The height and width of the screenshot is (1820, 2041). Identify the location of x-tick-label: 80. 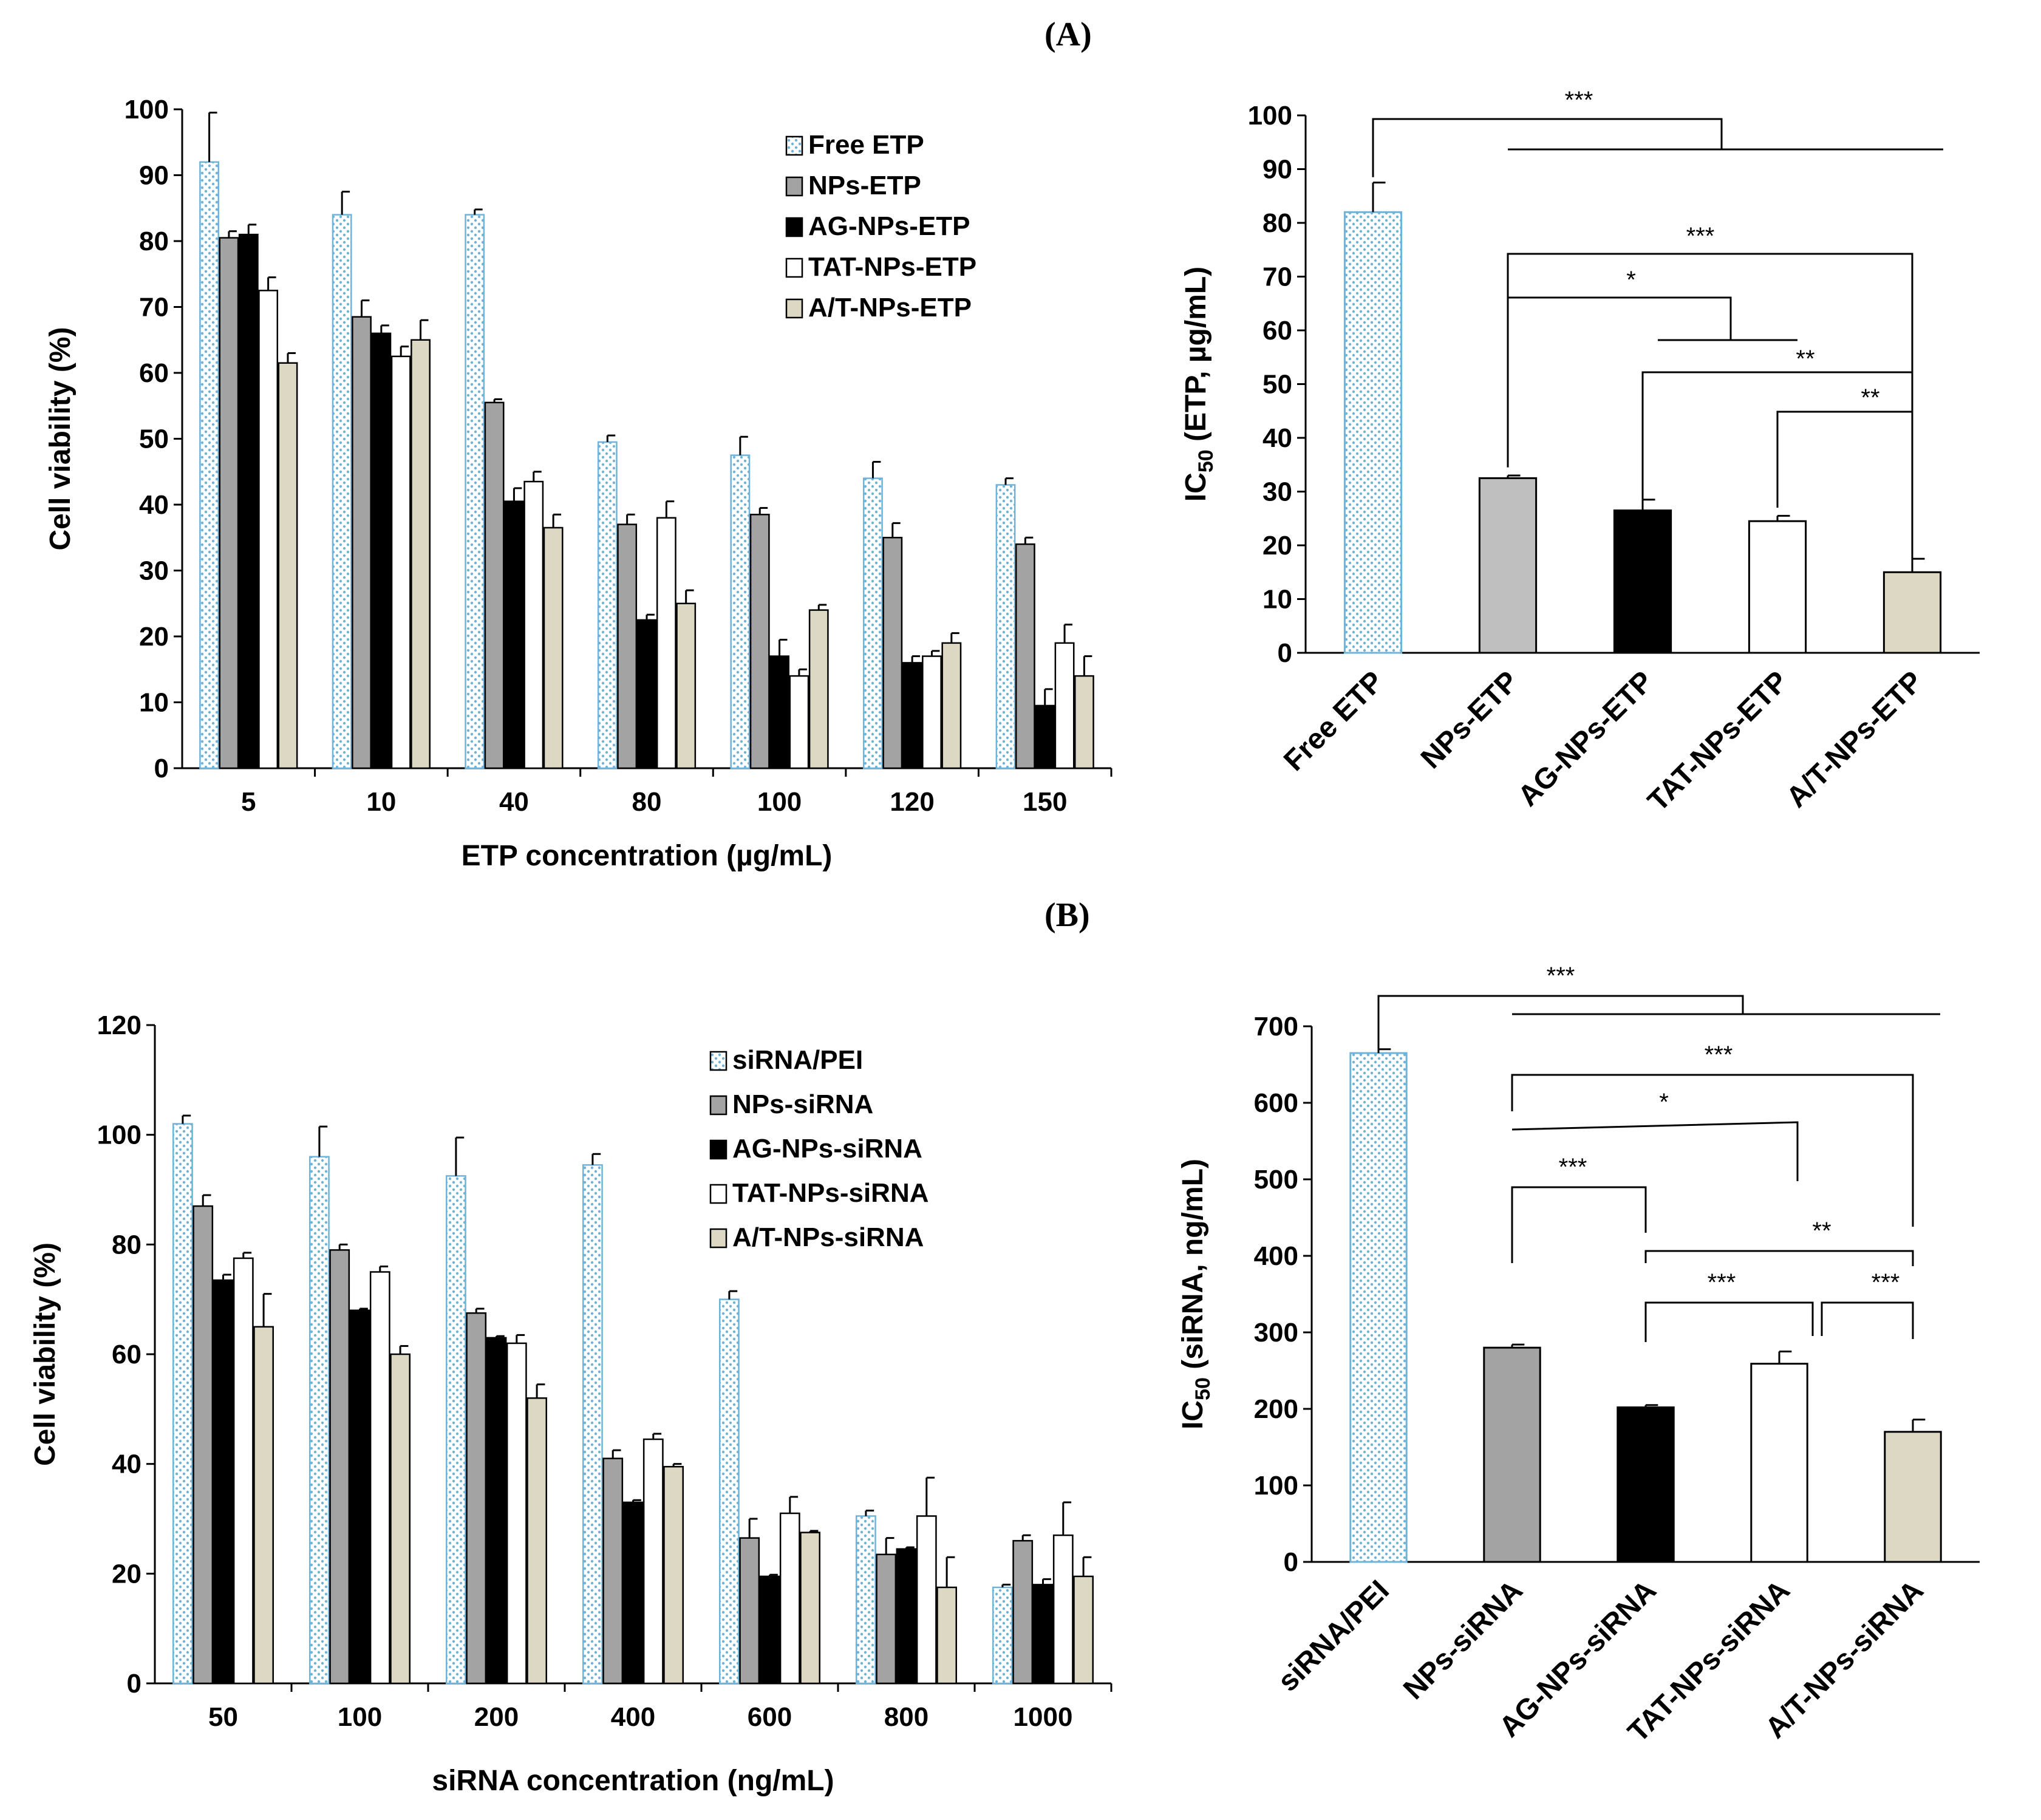
(647, 802).